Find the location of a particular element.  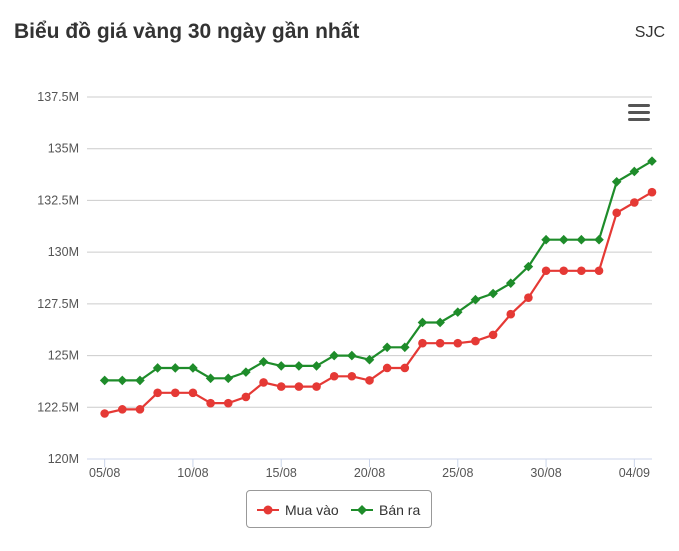

chart-legend: Mua vào Bán ra is located at coordinates (339, 509).